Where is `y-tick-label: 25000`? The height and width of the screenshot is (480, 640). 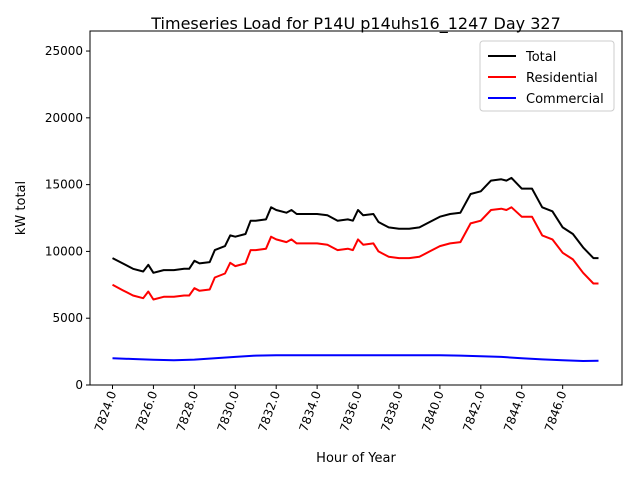
y-tick-label: 25000 is located at coordinates (64, 51).